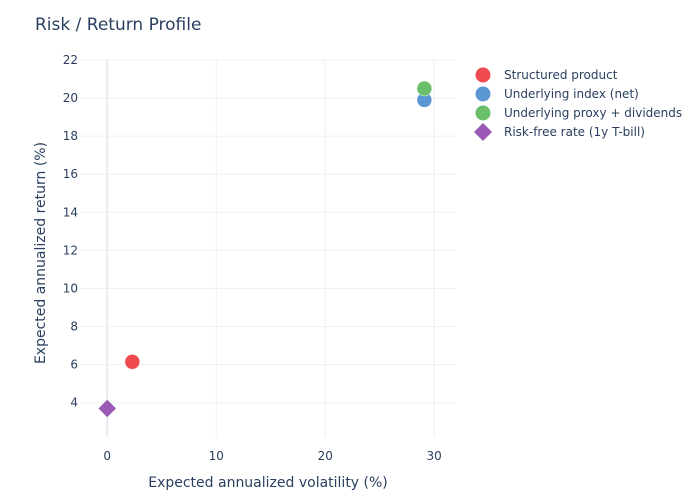  What do you see at coordinates (70, 60) in the screenshot?
I see `y-tick-label: 22` at bounding box center [70, 60].